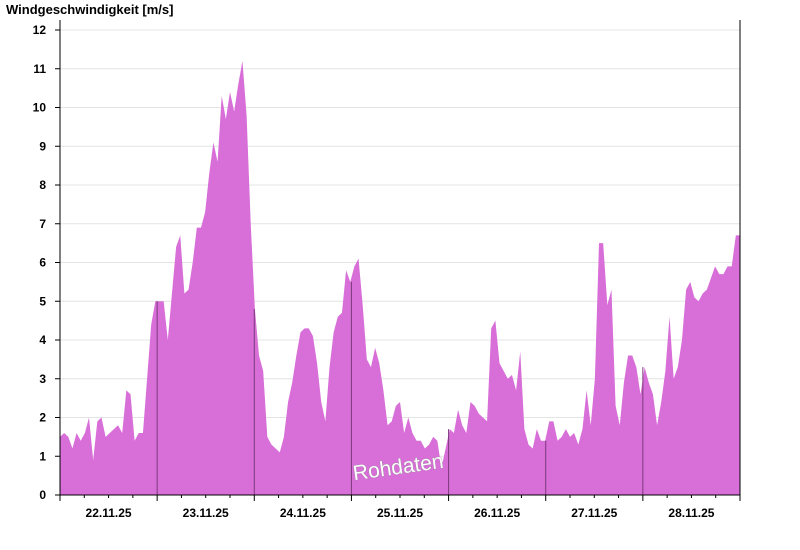 This screenshot has width=800, height=550. What do you see at coordinates (691, 513) in the screenshot?
I see `x-tick-label: 28.11.25` at bounding box center [691, 513].